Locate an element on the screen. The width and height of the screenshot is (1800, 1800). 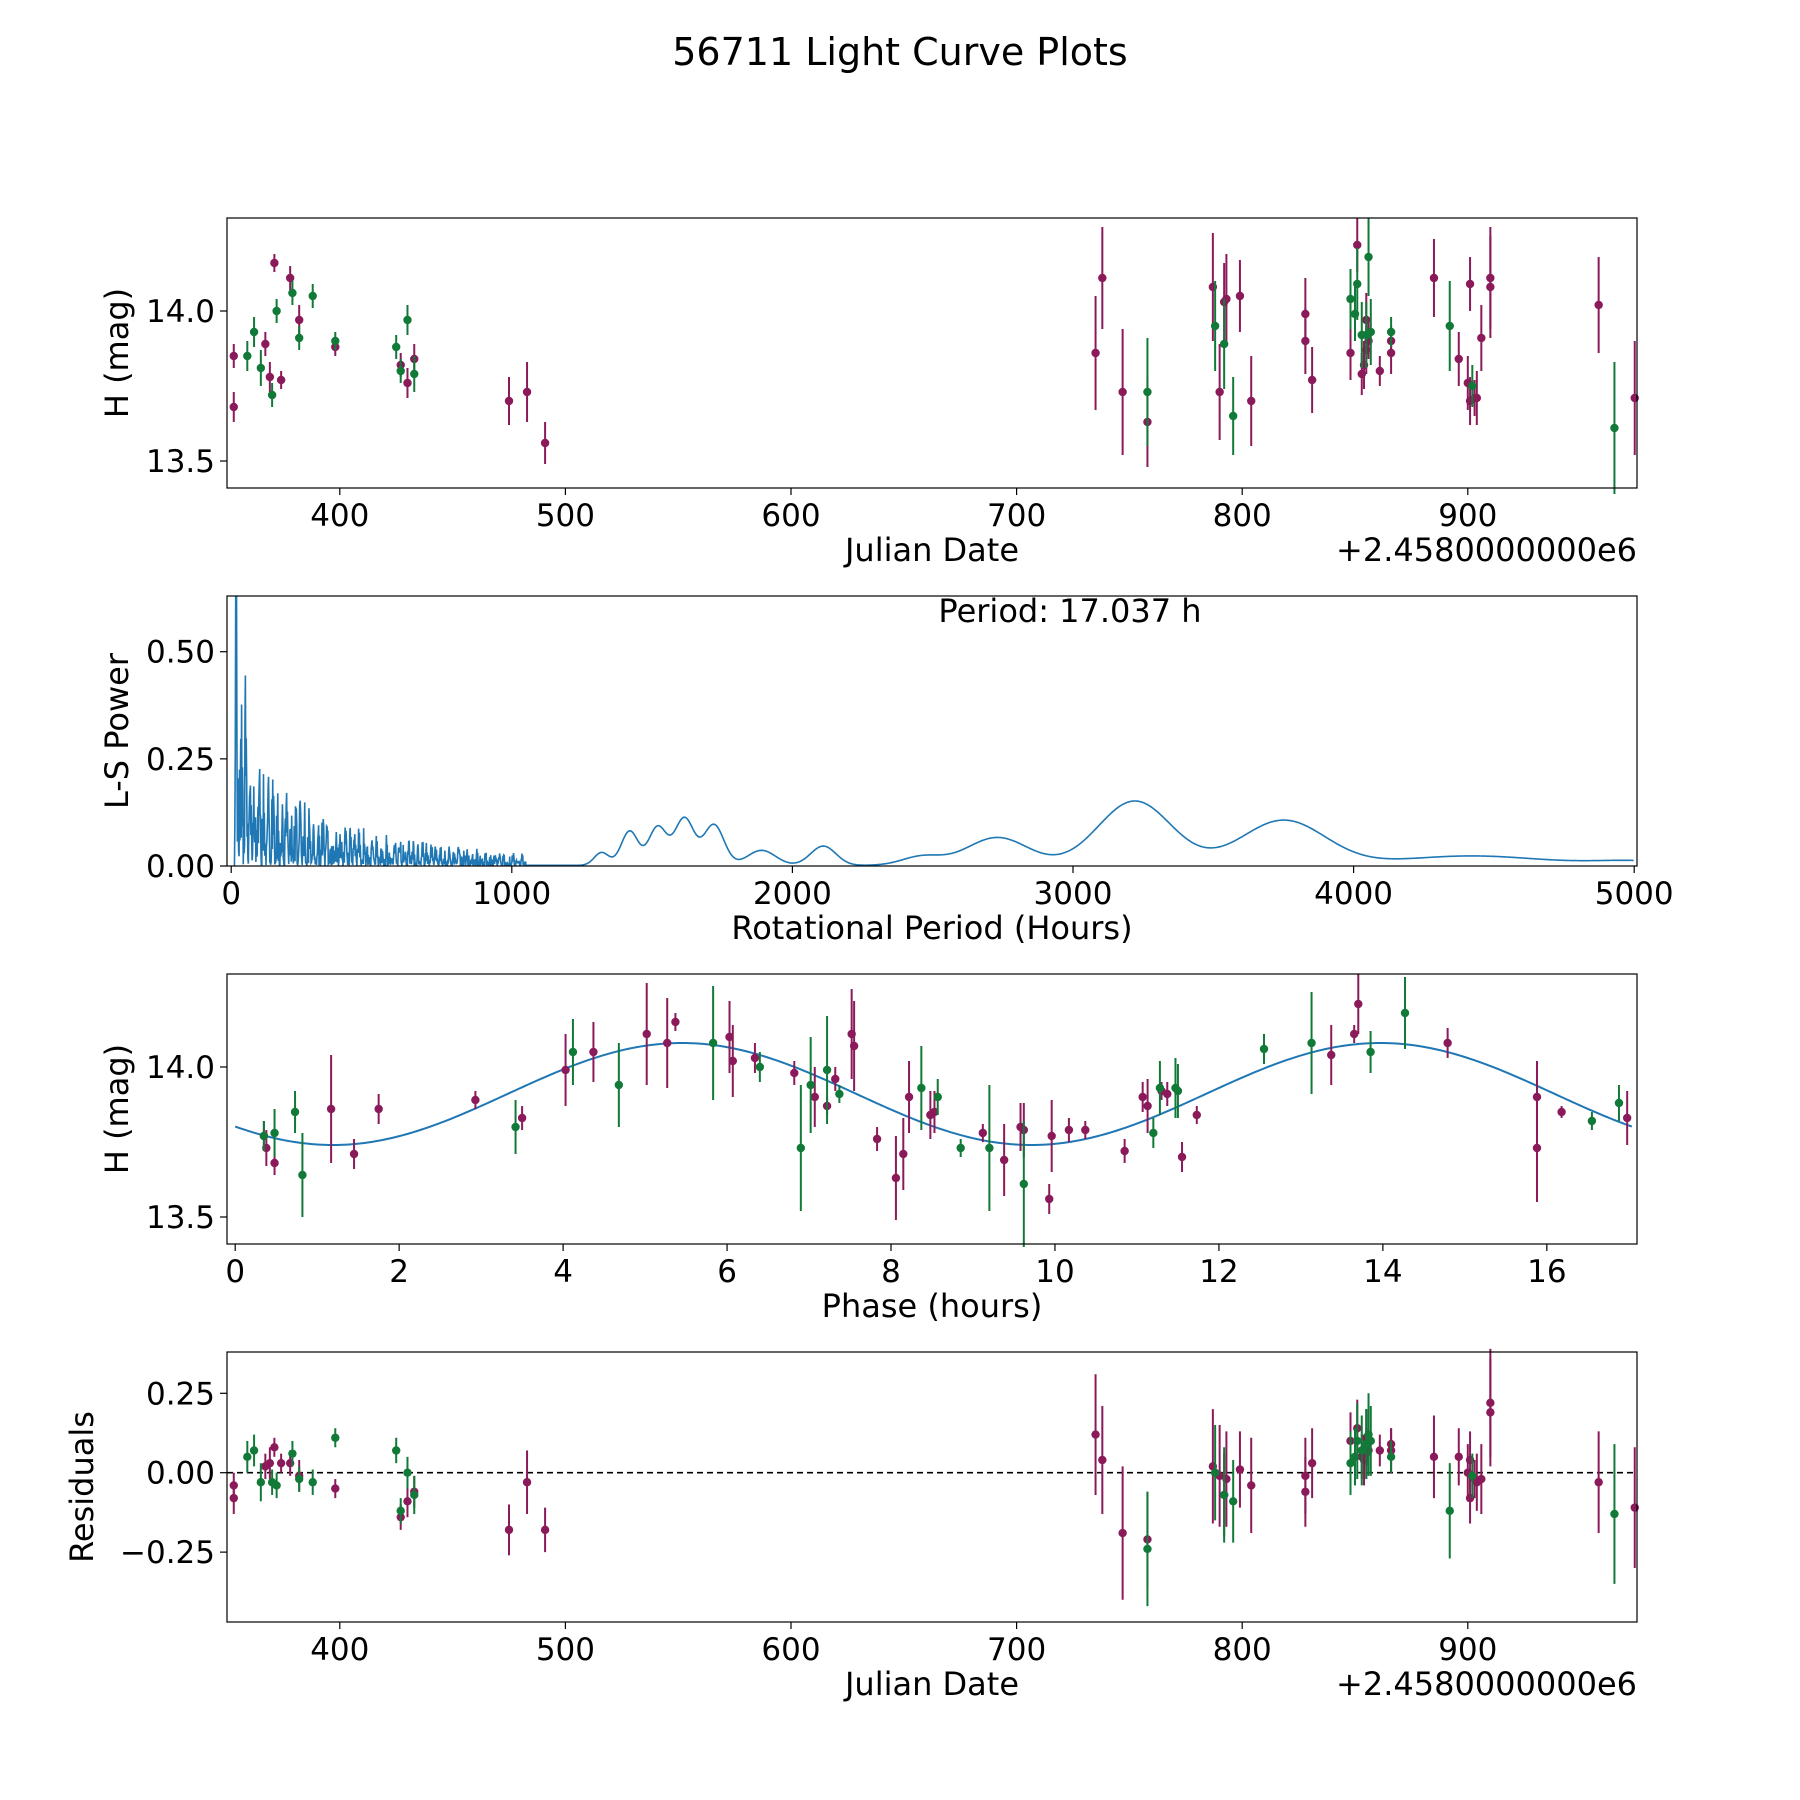
x-tick-label: 400 is located at coordinates (339, 516).